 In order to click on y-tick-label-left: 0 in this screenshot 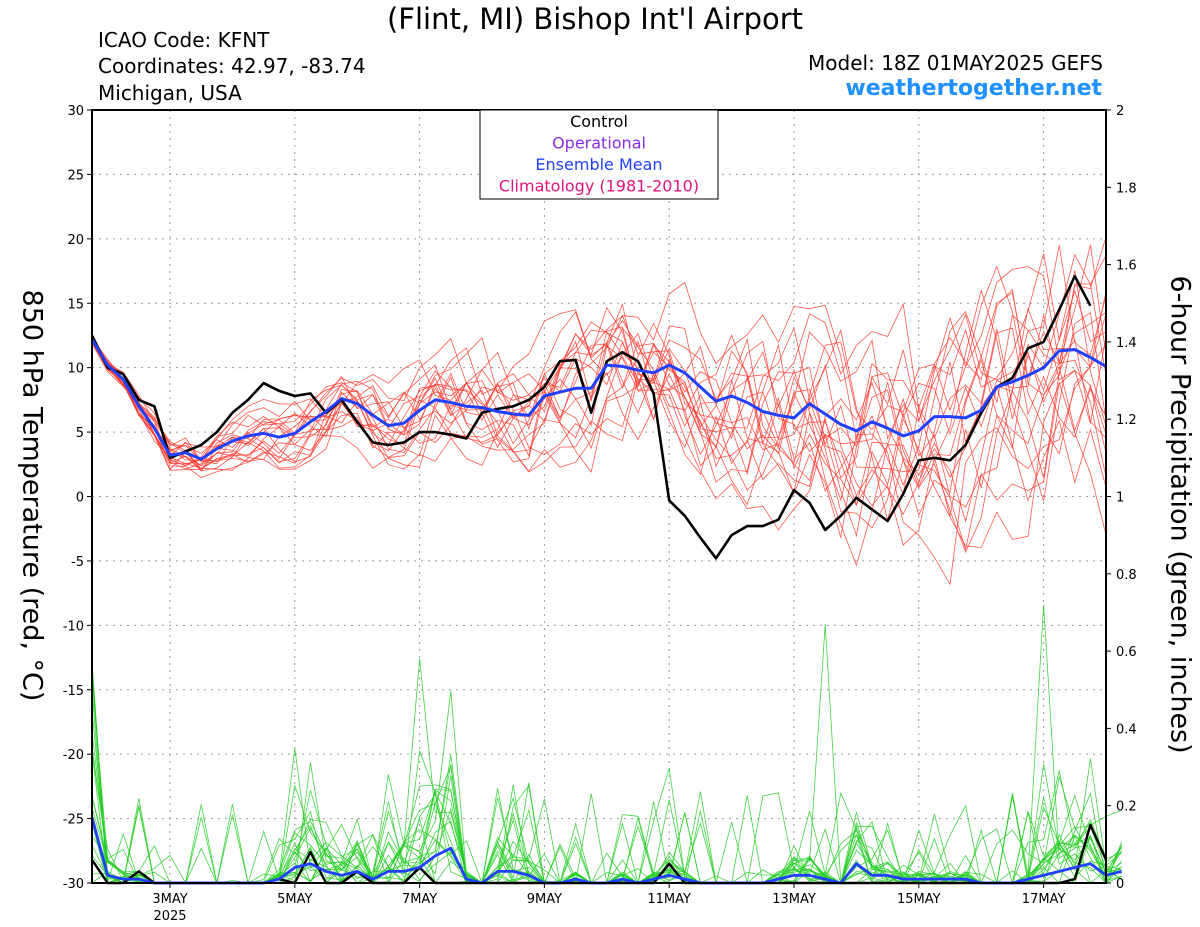, I will do `click(80, 498)`.